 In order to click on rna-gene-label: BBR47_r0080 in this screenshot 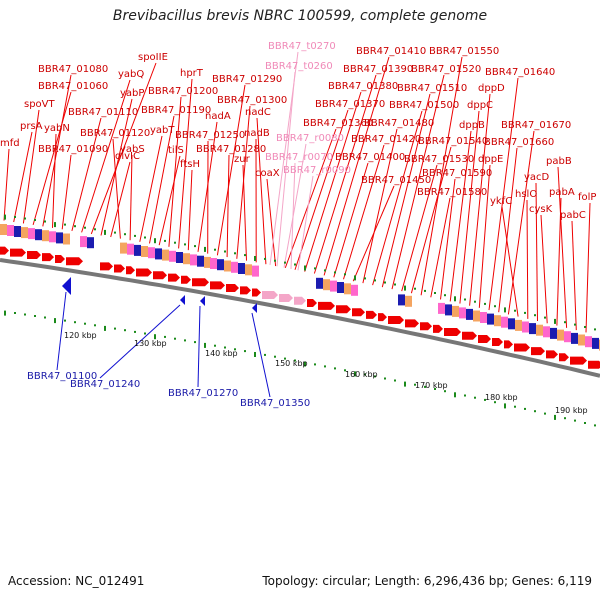, I will do `click(310, 138)`.